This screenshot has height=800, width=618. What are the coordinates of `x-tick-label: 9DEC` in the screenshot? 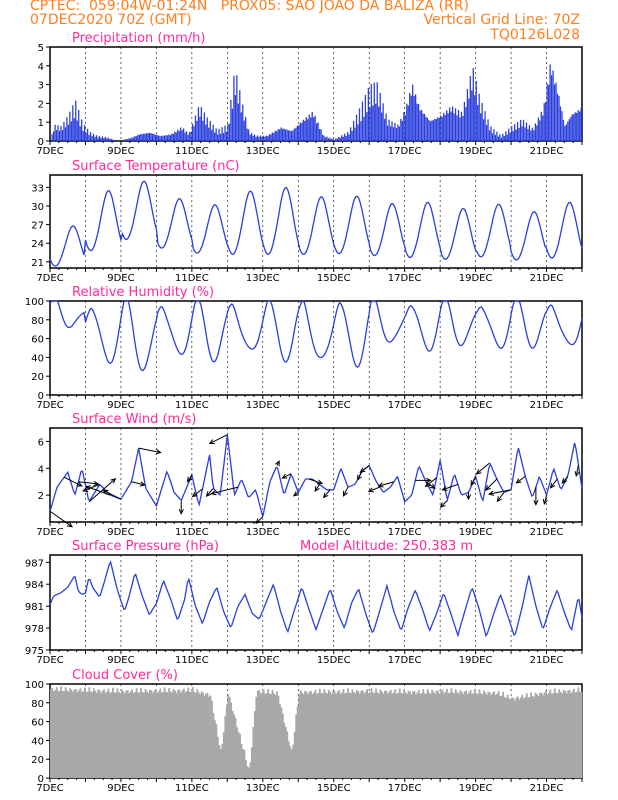 It's located at (120, 532).